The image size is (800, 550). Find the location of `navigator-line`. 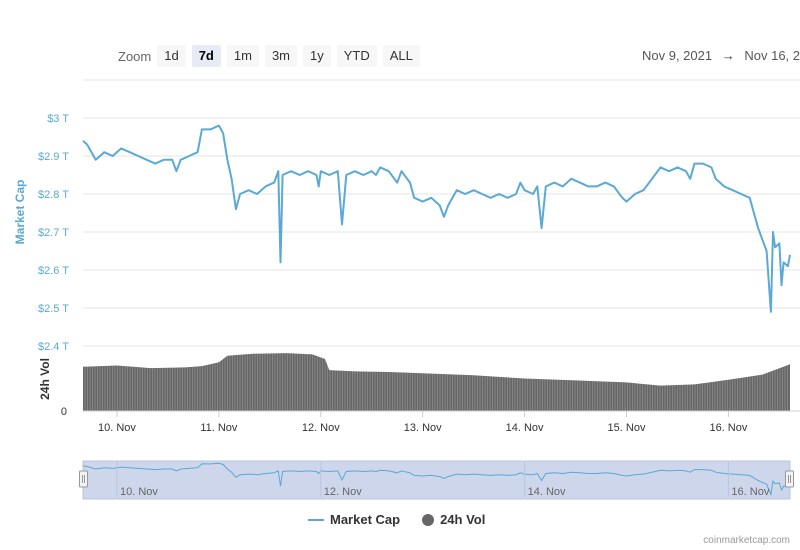

navigator-line is located at coordinates (436, 479).